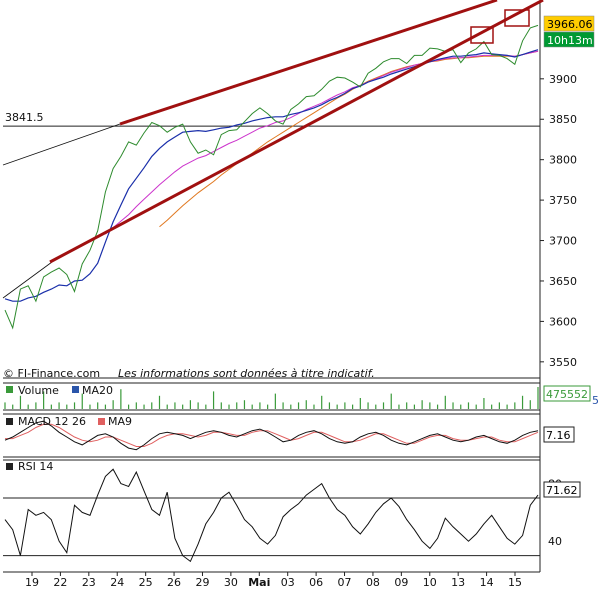 The height and width of the screenshot is (592, 601). What do you see at coordinates (52, 421) in the screenshot?
I see `macd-legend-label: MACD 12 26` at bounding box center [52, 421].